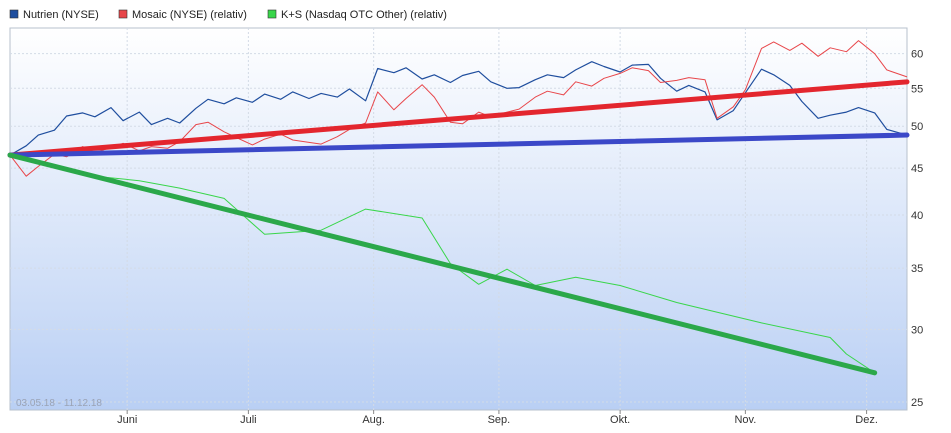 This screenshot has height=433, width=951. What do you see at coordinates (917, 55) in the screenshot?
I see `y-tick-label-60: 60` at bounding box center [917, 55].